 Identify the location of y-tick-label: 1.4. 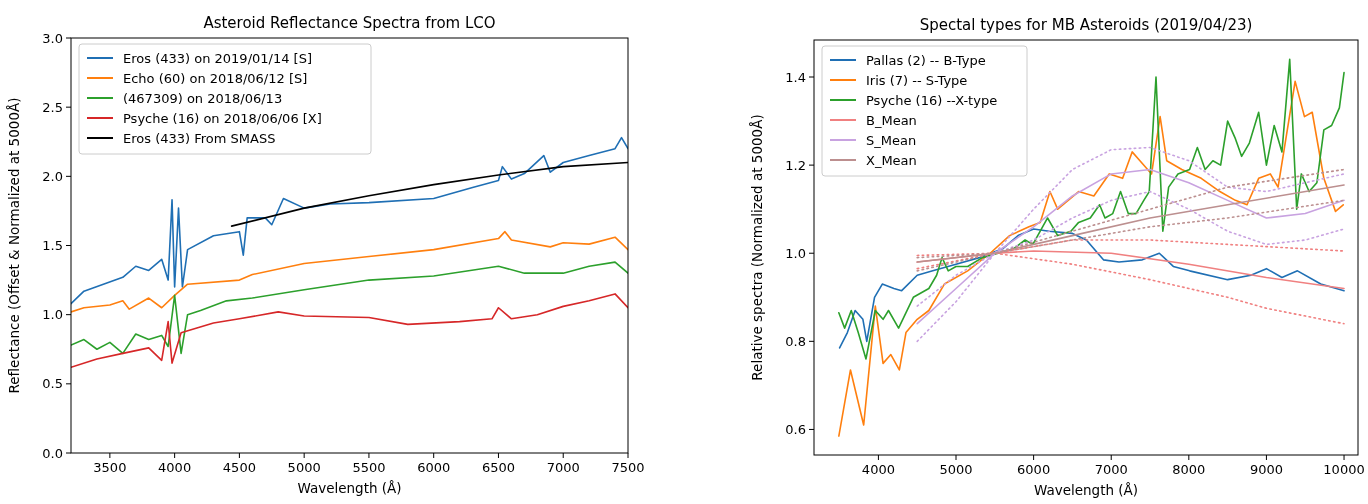
(795, 77).